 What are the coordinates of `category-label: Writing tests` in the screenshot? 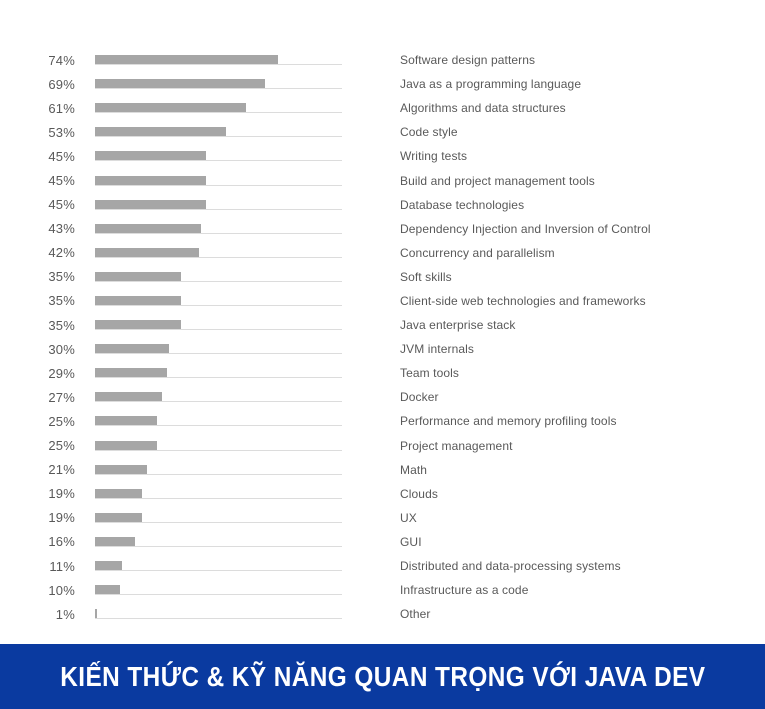 It's located at (434, 156).